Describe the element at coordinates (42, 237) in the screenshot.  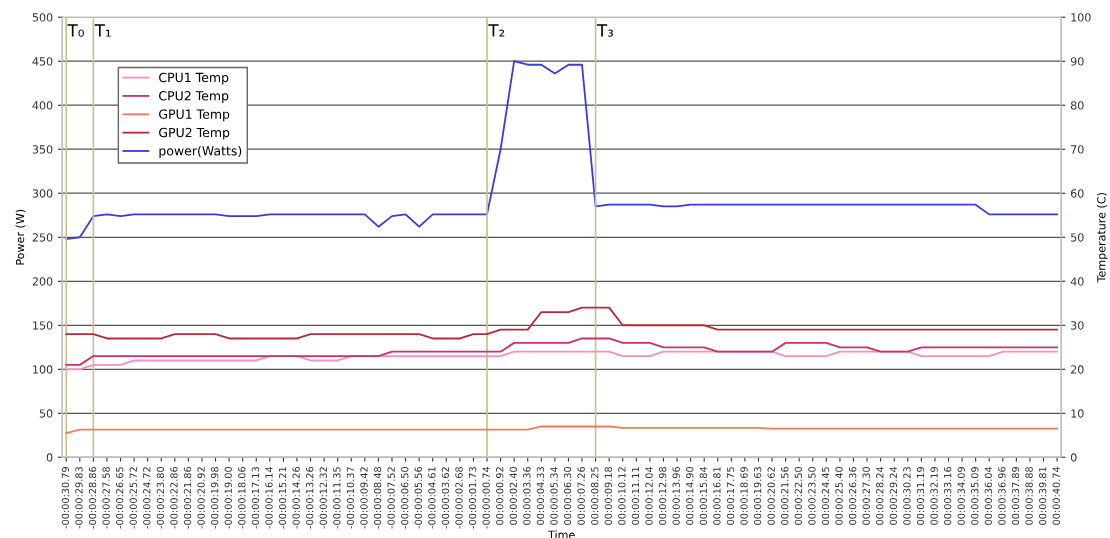
I see `y-tick-label: 250` at that location.